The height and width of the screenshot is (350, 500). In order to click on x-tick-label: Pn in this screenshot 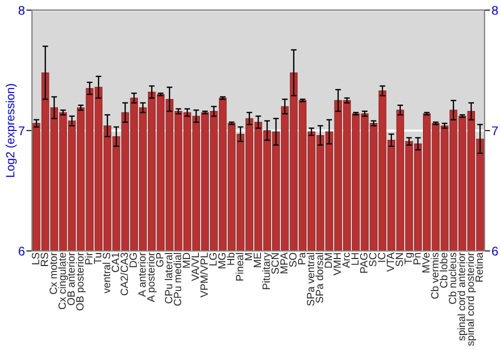, I will do `click(417, 258)`.